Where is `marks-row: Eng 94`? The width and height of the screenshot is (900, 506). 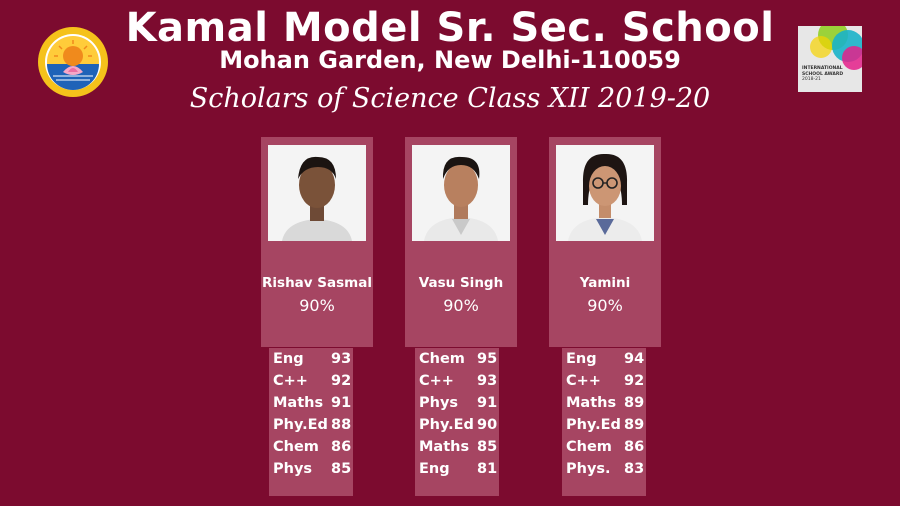 marks-row: Eng 94 is located at coordinates (606, 359).